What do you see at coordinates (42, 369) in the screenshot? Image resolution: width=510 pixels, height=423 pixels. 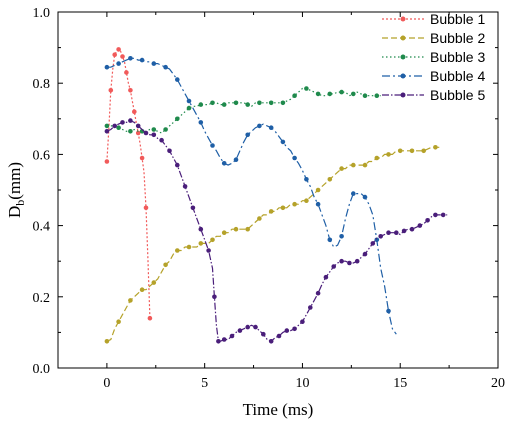 I see `y-tick-label: 0.0` at bounding box center [42, 369].